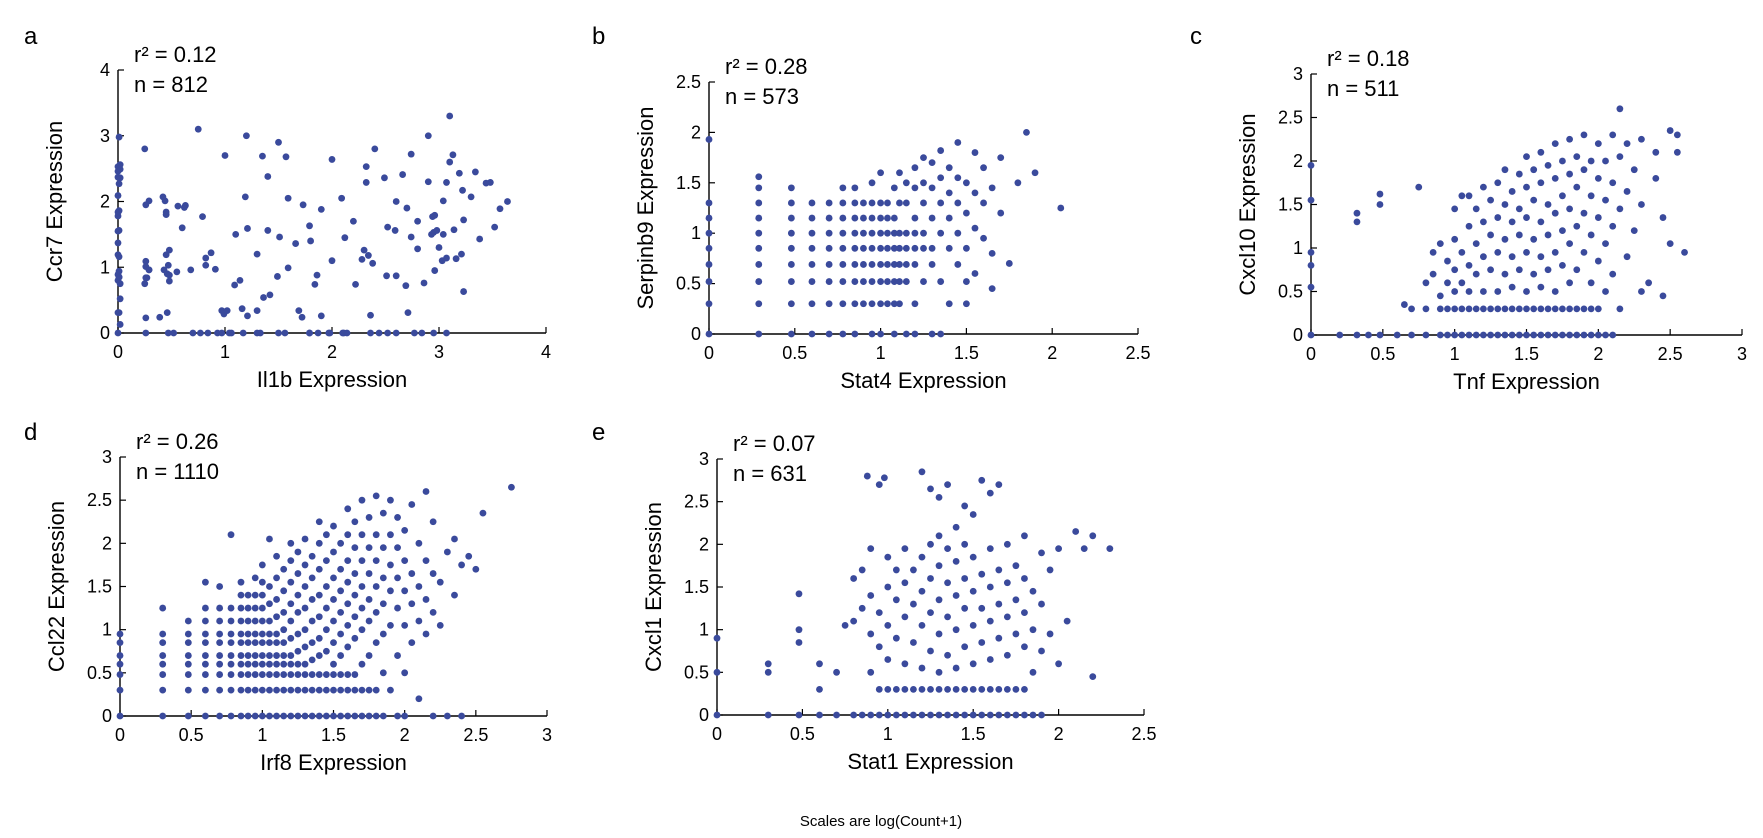  Describe the element at coordinates (766, 66) in the screenshot. I see `r-squared-label: r² = 0.28` at that location.